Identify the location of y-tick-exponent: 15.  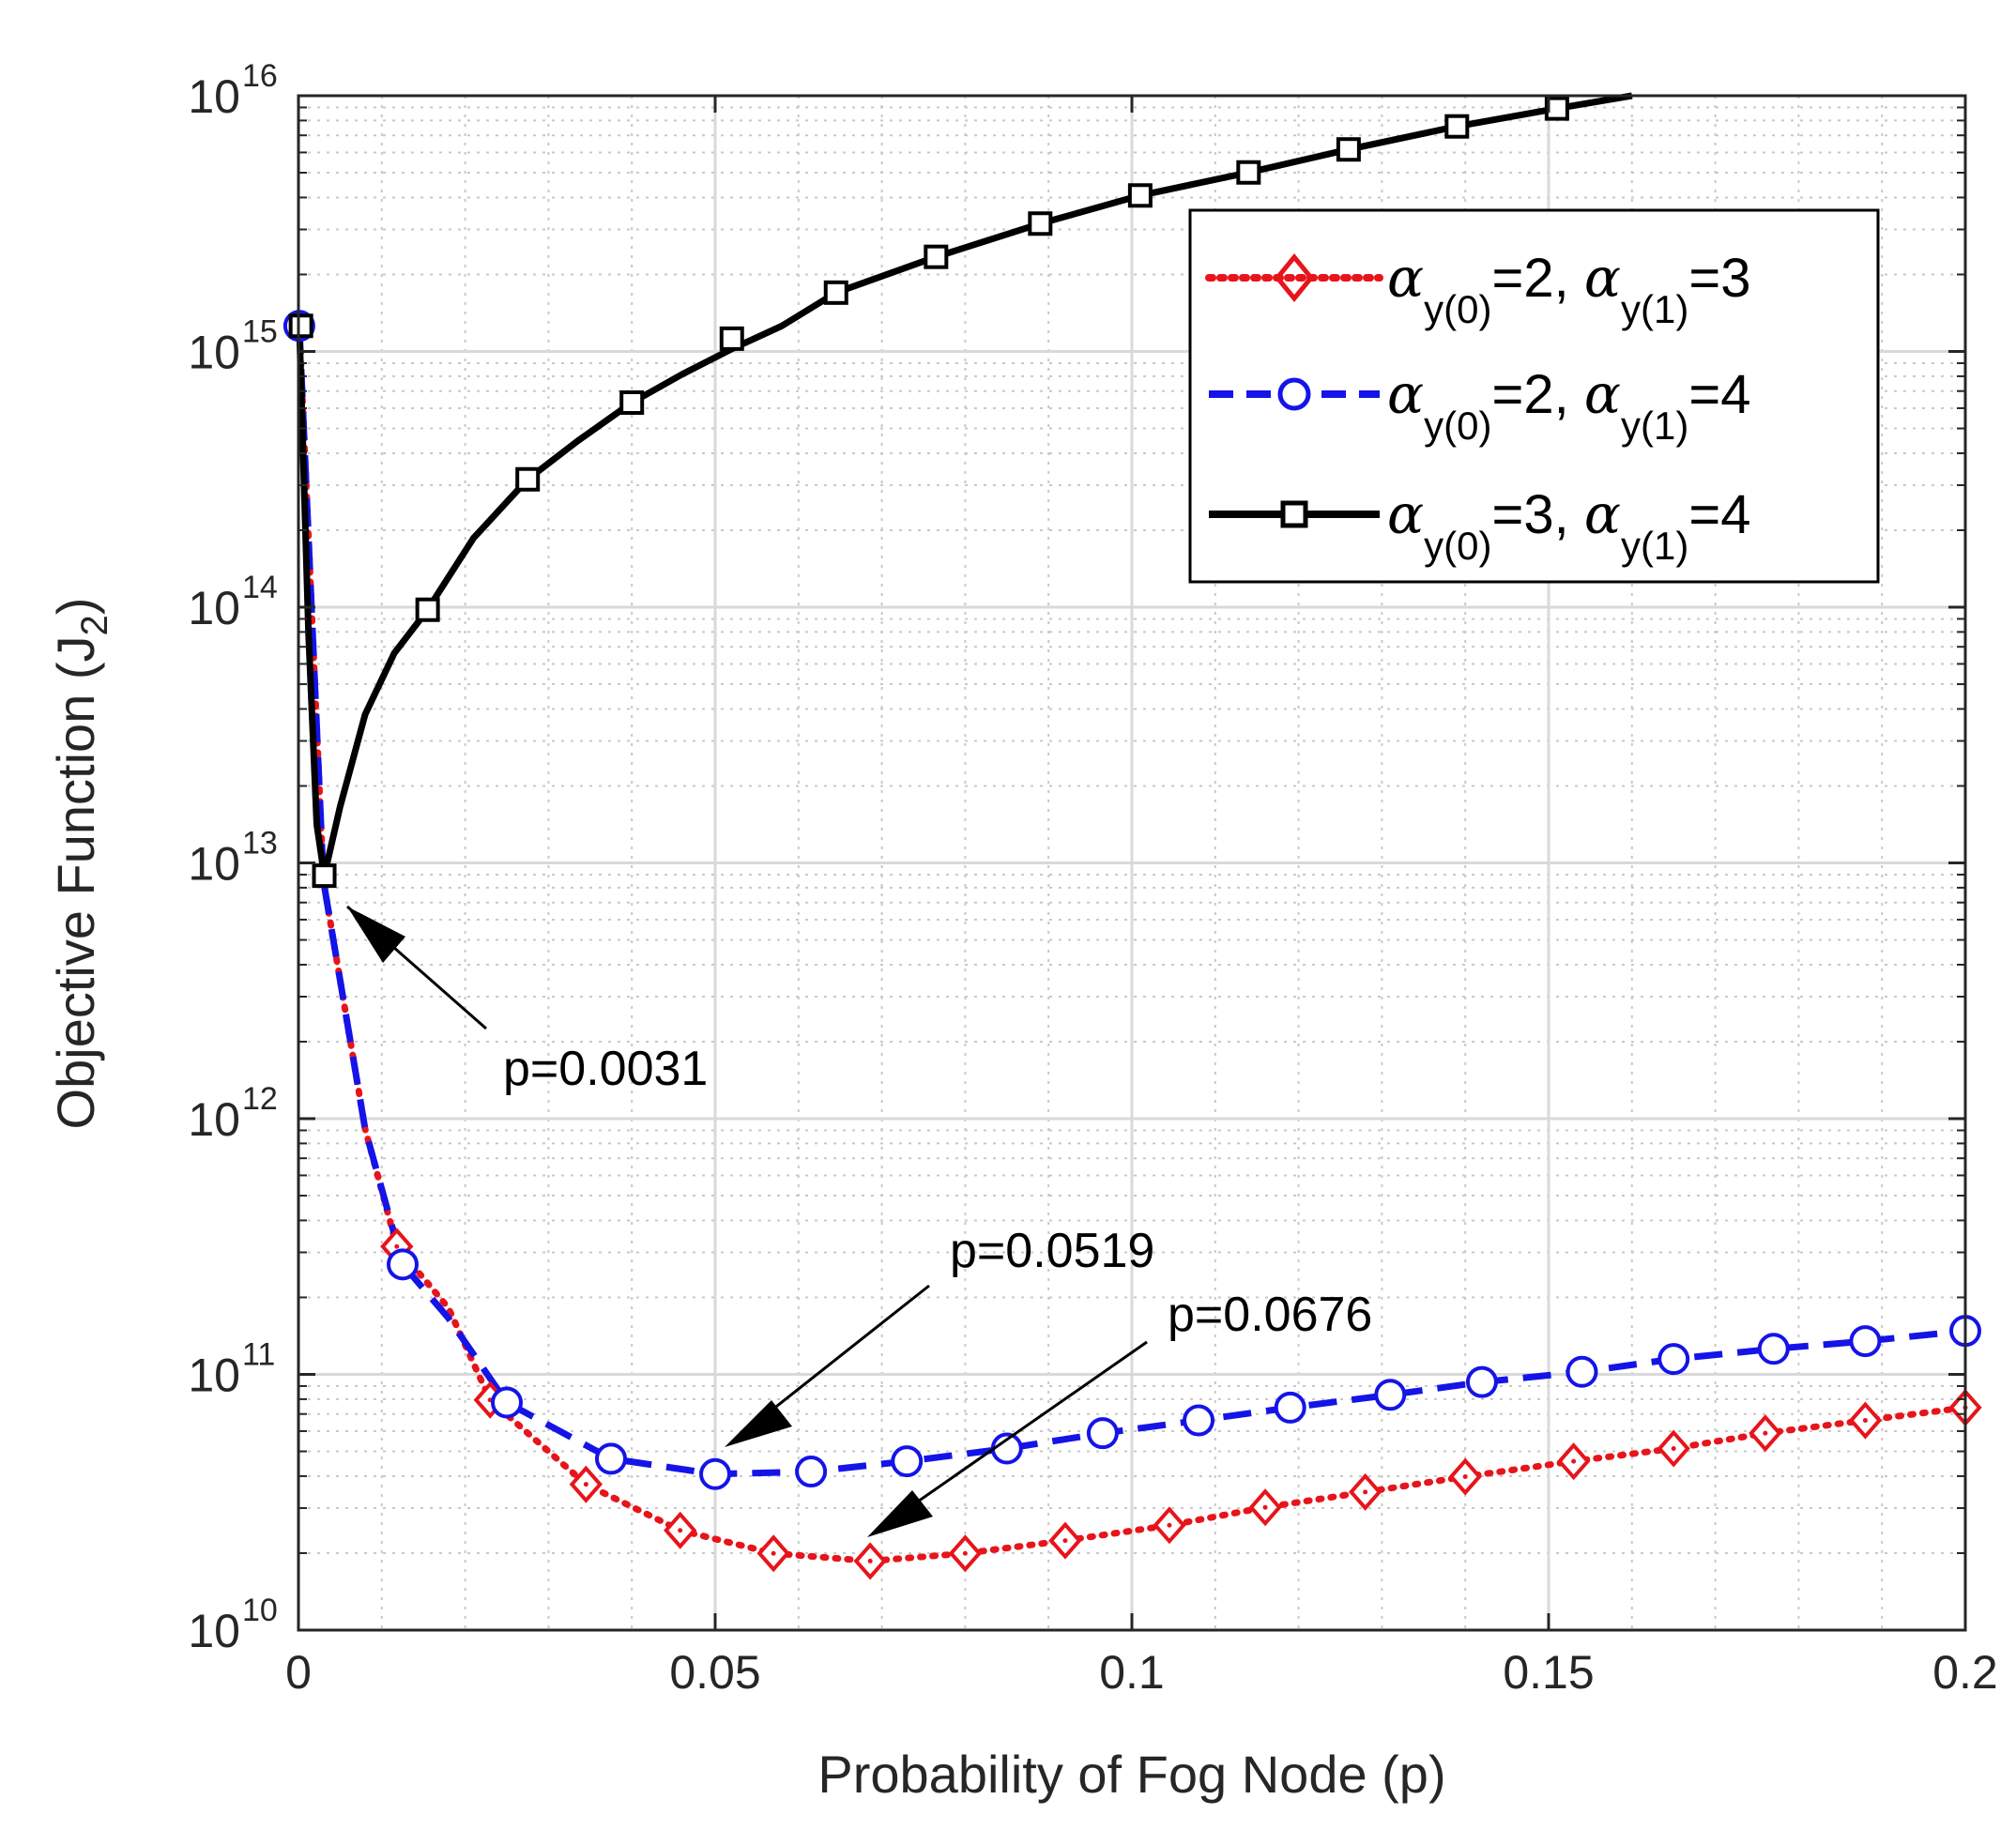
(260, 332).